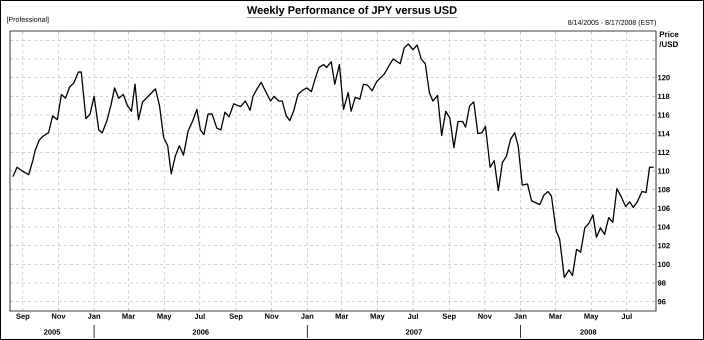 This screenshot has height=340, width=704. I want to click on y-axis-title: Price /USD, so click(668, 39).